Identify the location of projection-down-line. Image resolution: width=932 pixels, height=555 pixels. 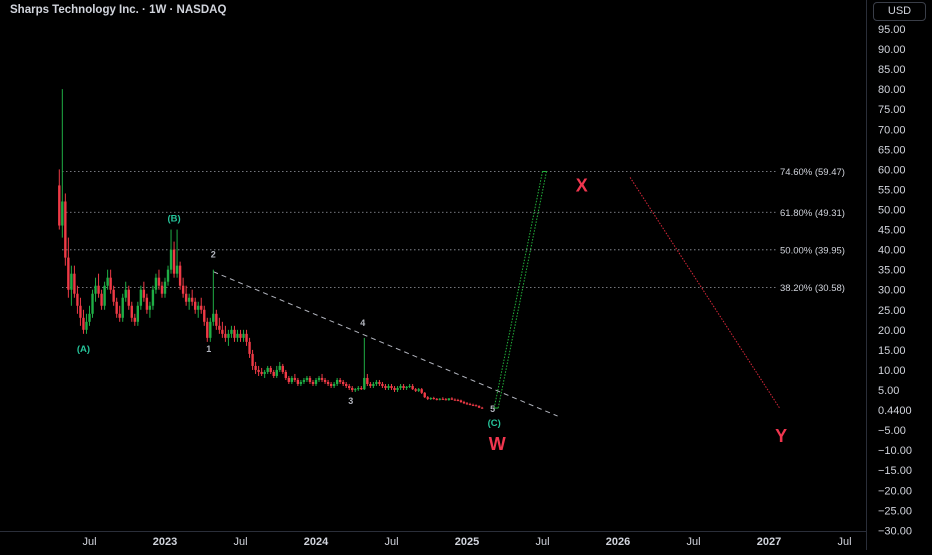
(704, 293).